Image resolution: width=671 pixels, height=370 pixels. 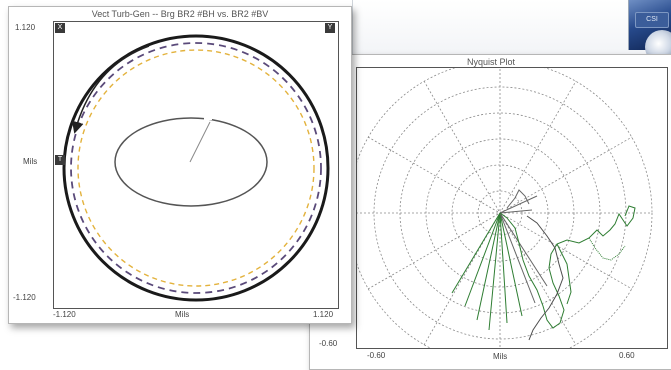 I want to click on x-min-label: -0.60, so click(x=376, y=355).